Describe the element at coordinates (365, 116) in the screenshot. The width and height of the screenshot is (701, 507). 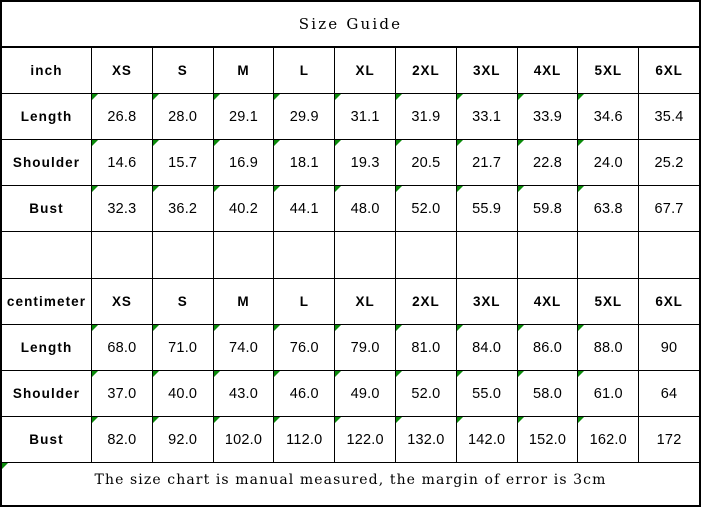
I see `cell-inch-length-xl: 31.1` at that location.